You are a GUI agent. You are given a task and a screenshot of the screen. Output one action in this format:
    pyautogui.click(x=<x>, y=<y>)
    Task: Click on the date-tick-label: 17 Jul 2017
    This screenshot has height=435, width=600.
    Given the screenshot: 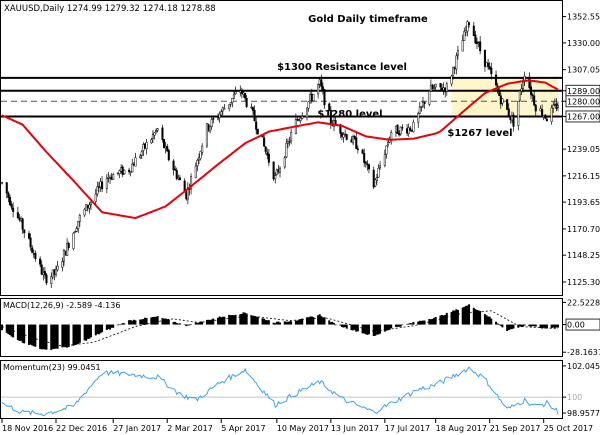 What is the action you would take?
    pyautogui.click(x=407, y=428)
    